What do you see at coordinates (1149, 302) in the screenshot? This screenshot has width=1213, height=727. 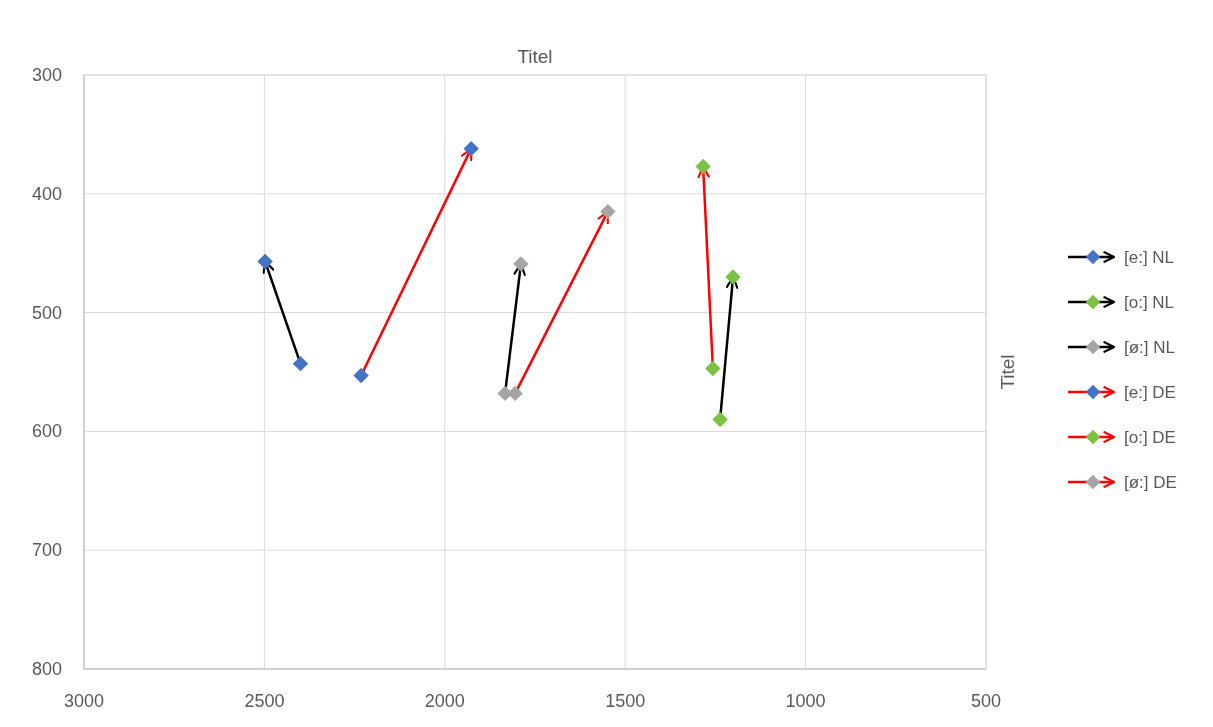 I see `legend-label: [o:] NL` at bounding box center [1149, 302].